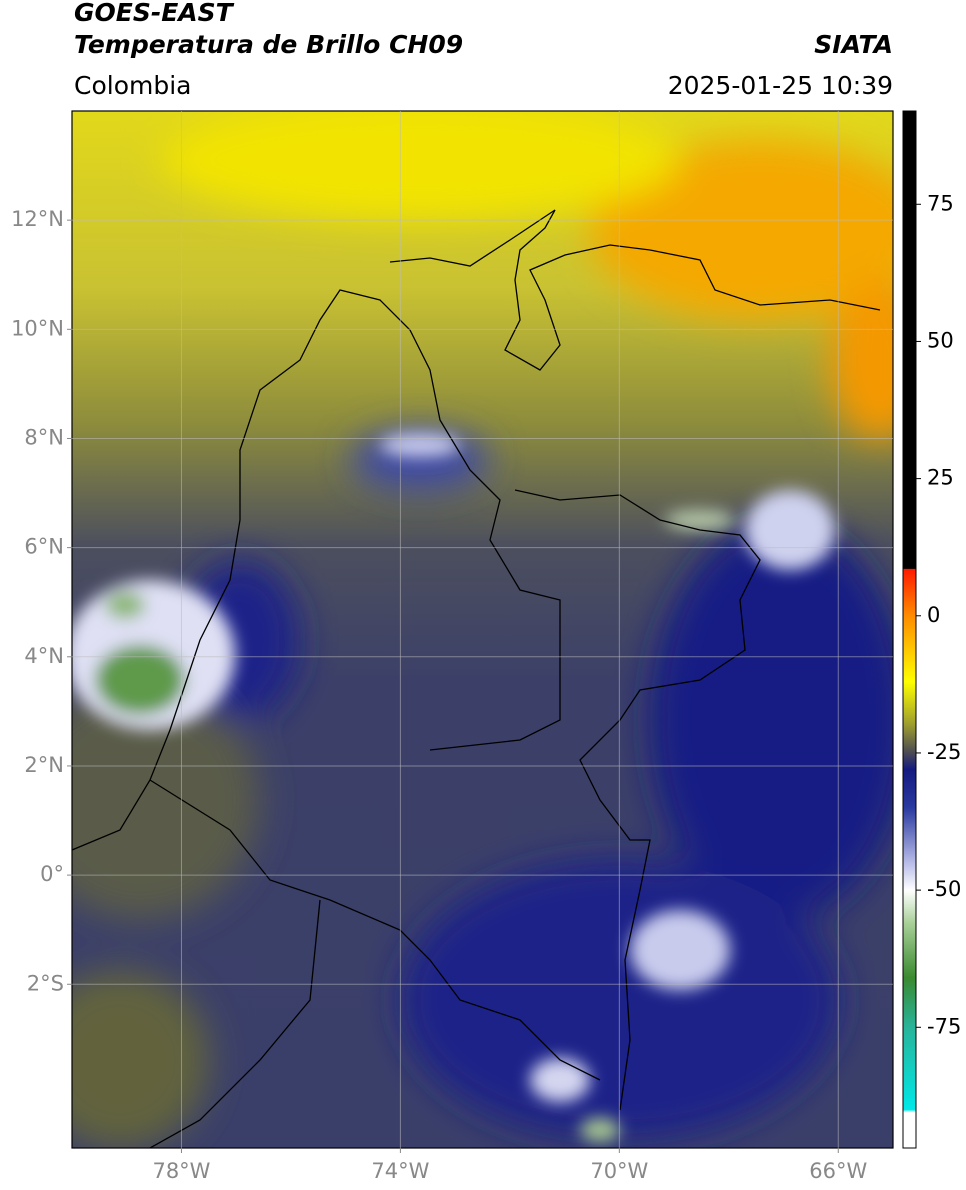 Image resolution: width=966 pixels, height=1190 pixels. I want to click on colorbar-tick-label: -75, so click(944, 1026).